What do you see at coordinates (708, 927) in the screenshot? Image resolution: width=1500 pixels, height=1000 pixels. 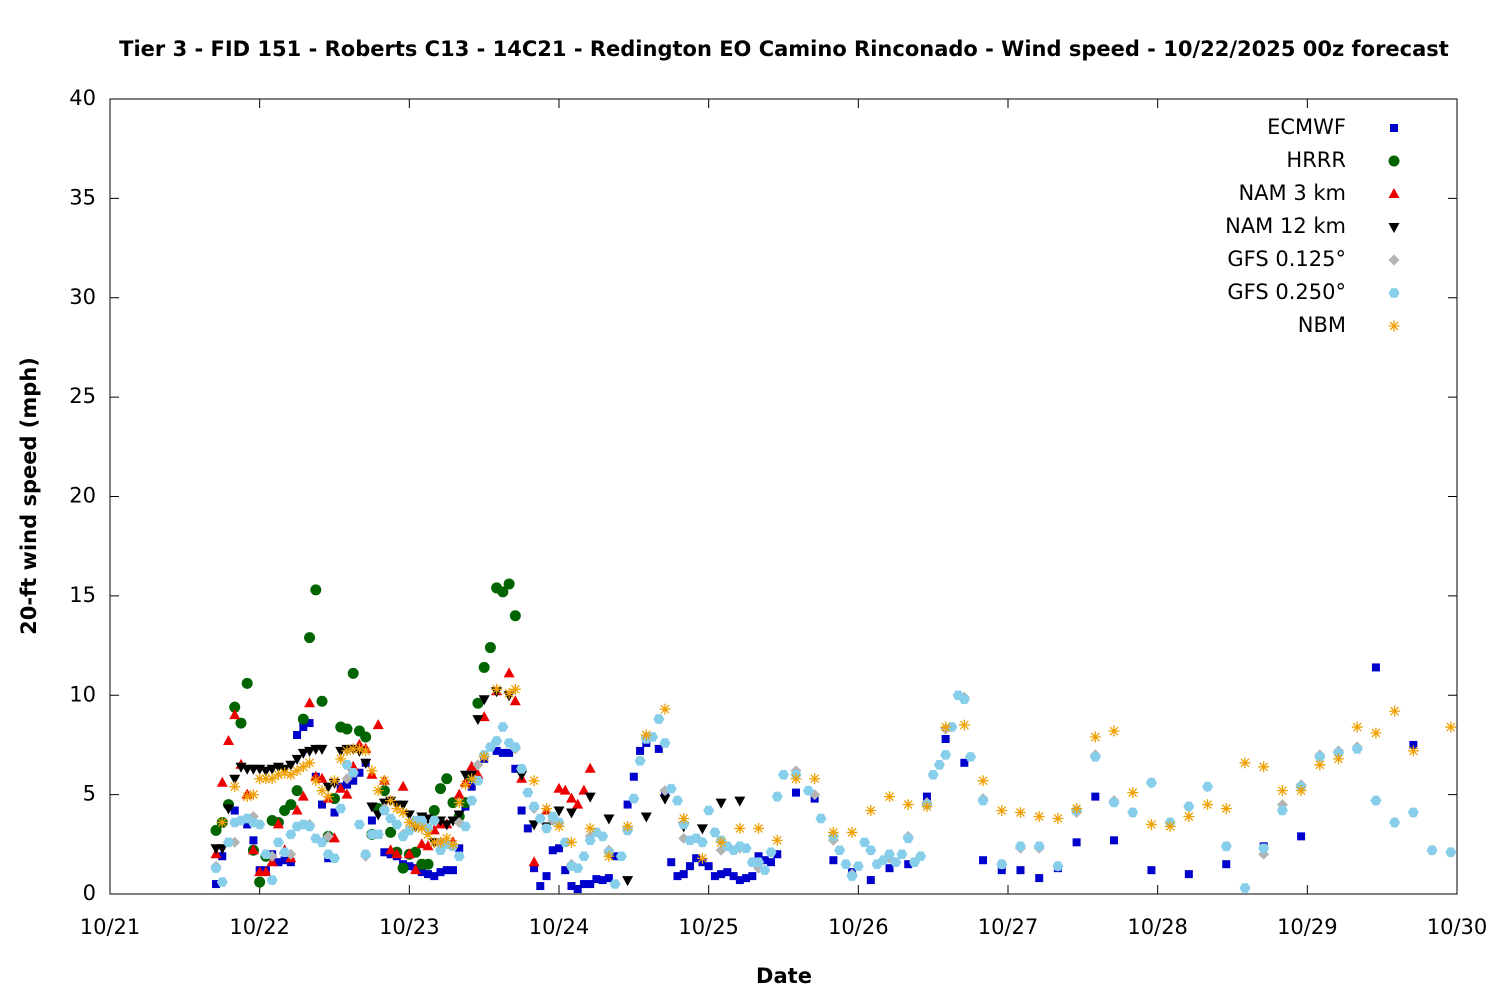 I see `x-tick-label: 10/25` at bounding box center [708, 927].